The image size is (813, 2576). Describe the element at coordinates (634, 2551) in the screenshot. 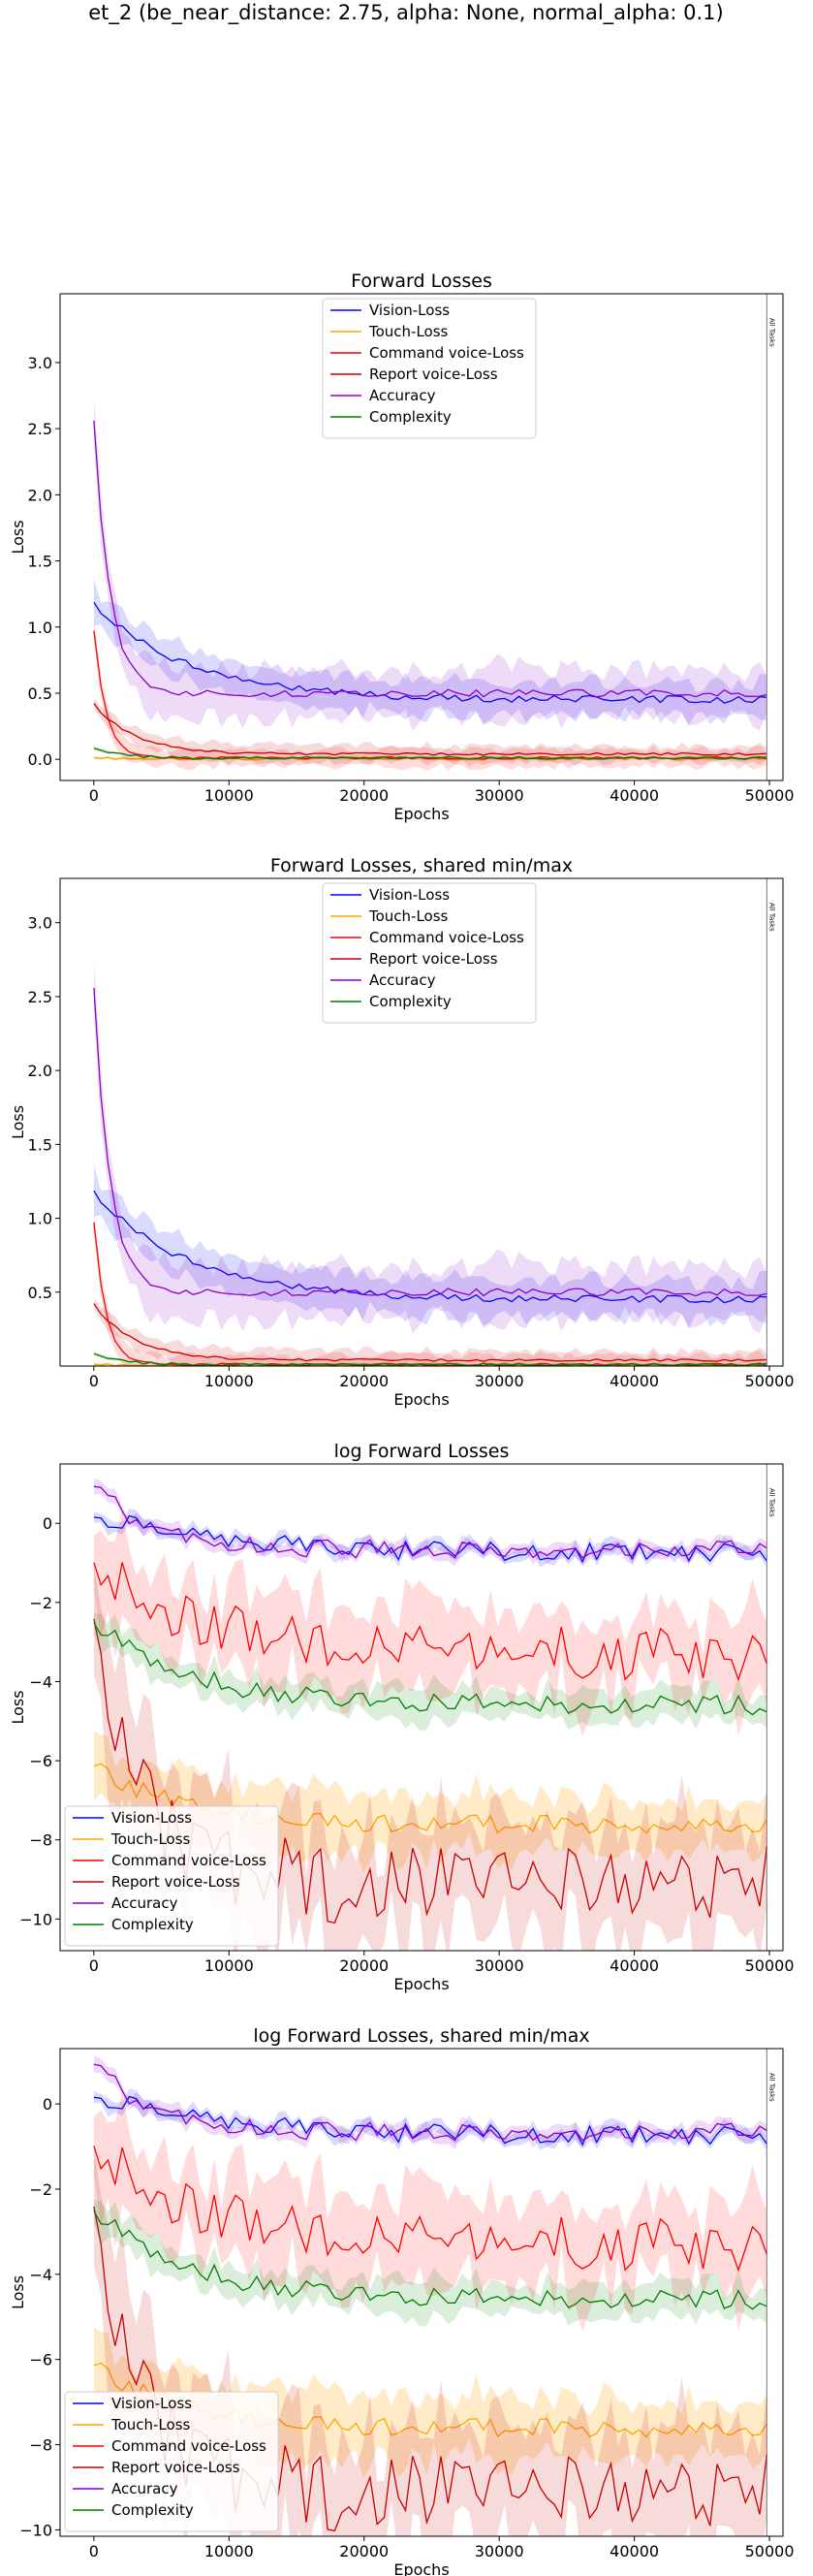

I see `x-tick-label: 40000` at that location.